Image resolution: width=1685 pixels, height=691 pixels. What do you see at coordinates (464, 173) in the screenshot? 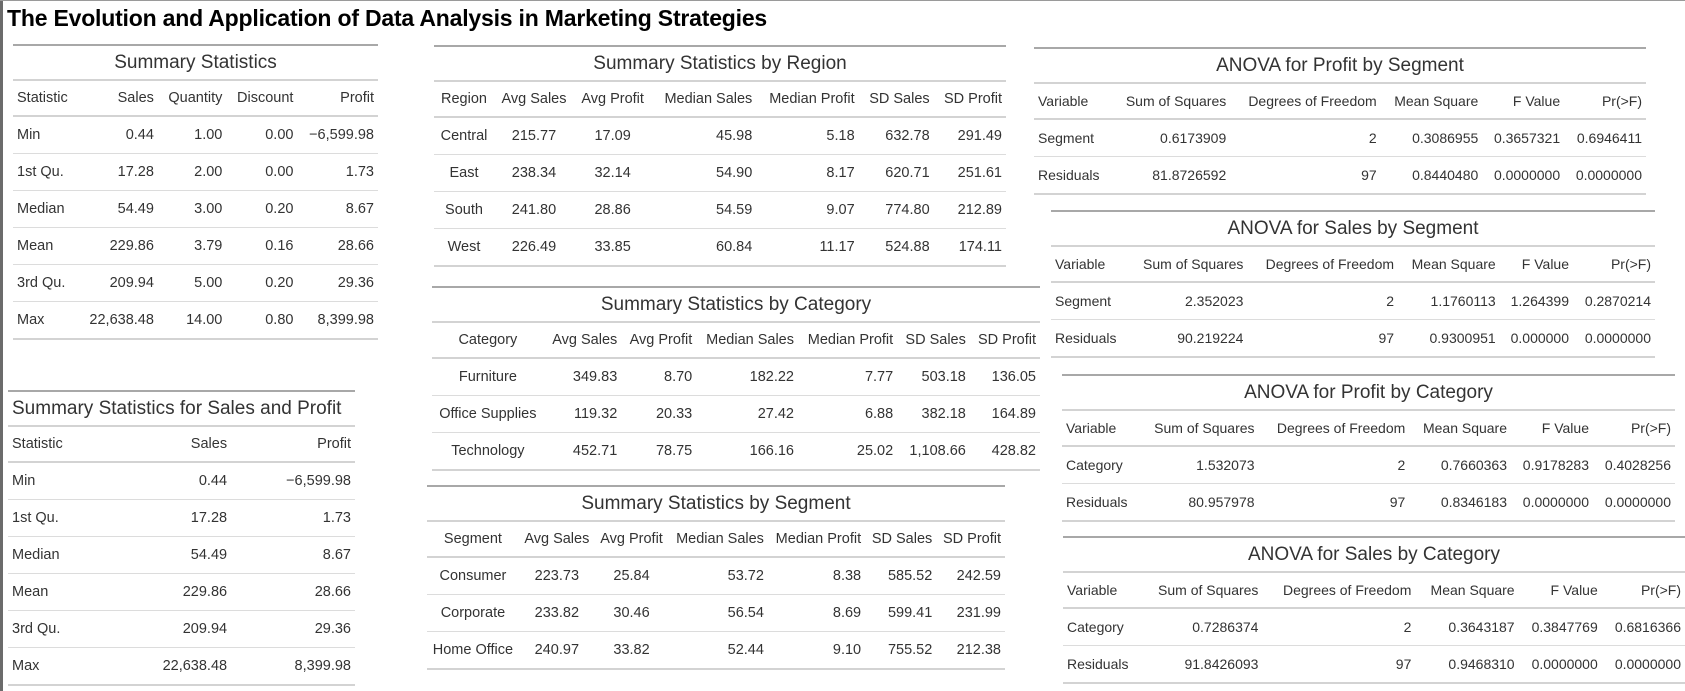
I see `row-label: East` at bounding box center [464, 173].